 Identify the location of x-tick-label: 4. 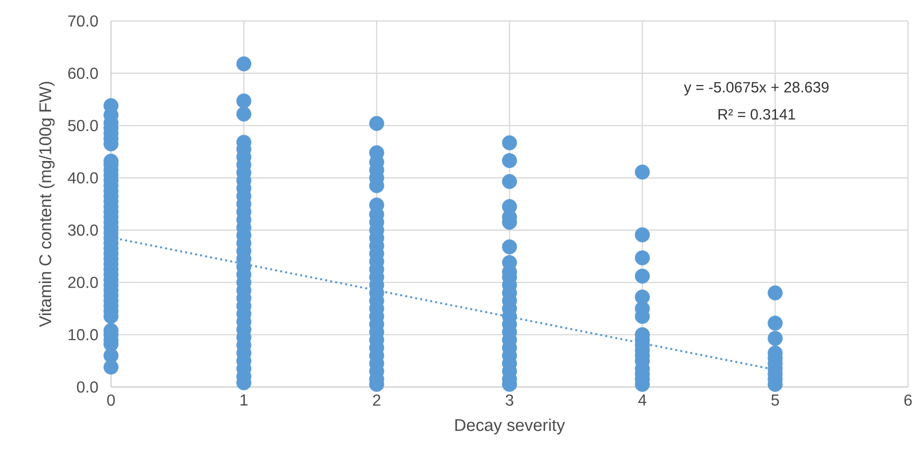
(642, 400).